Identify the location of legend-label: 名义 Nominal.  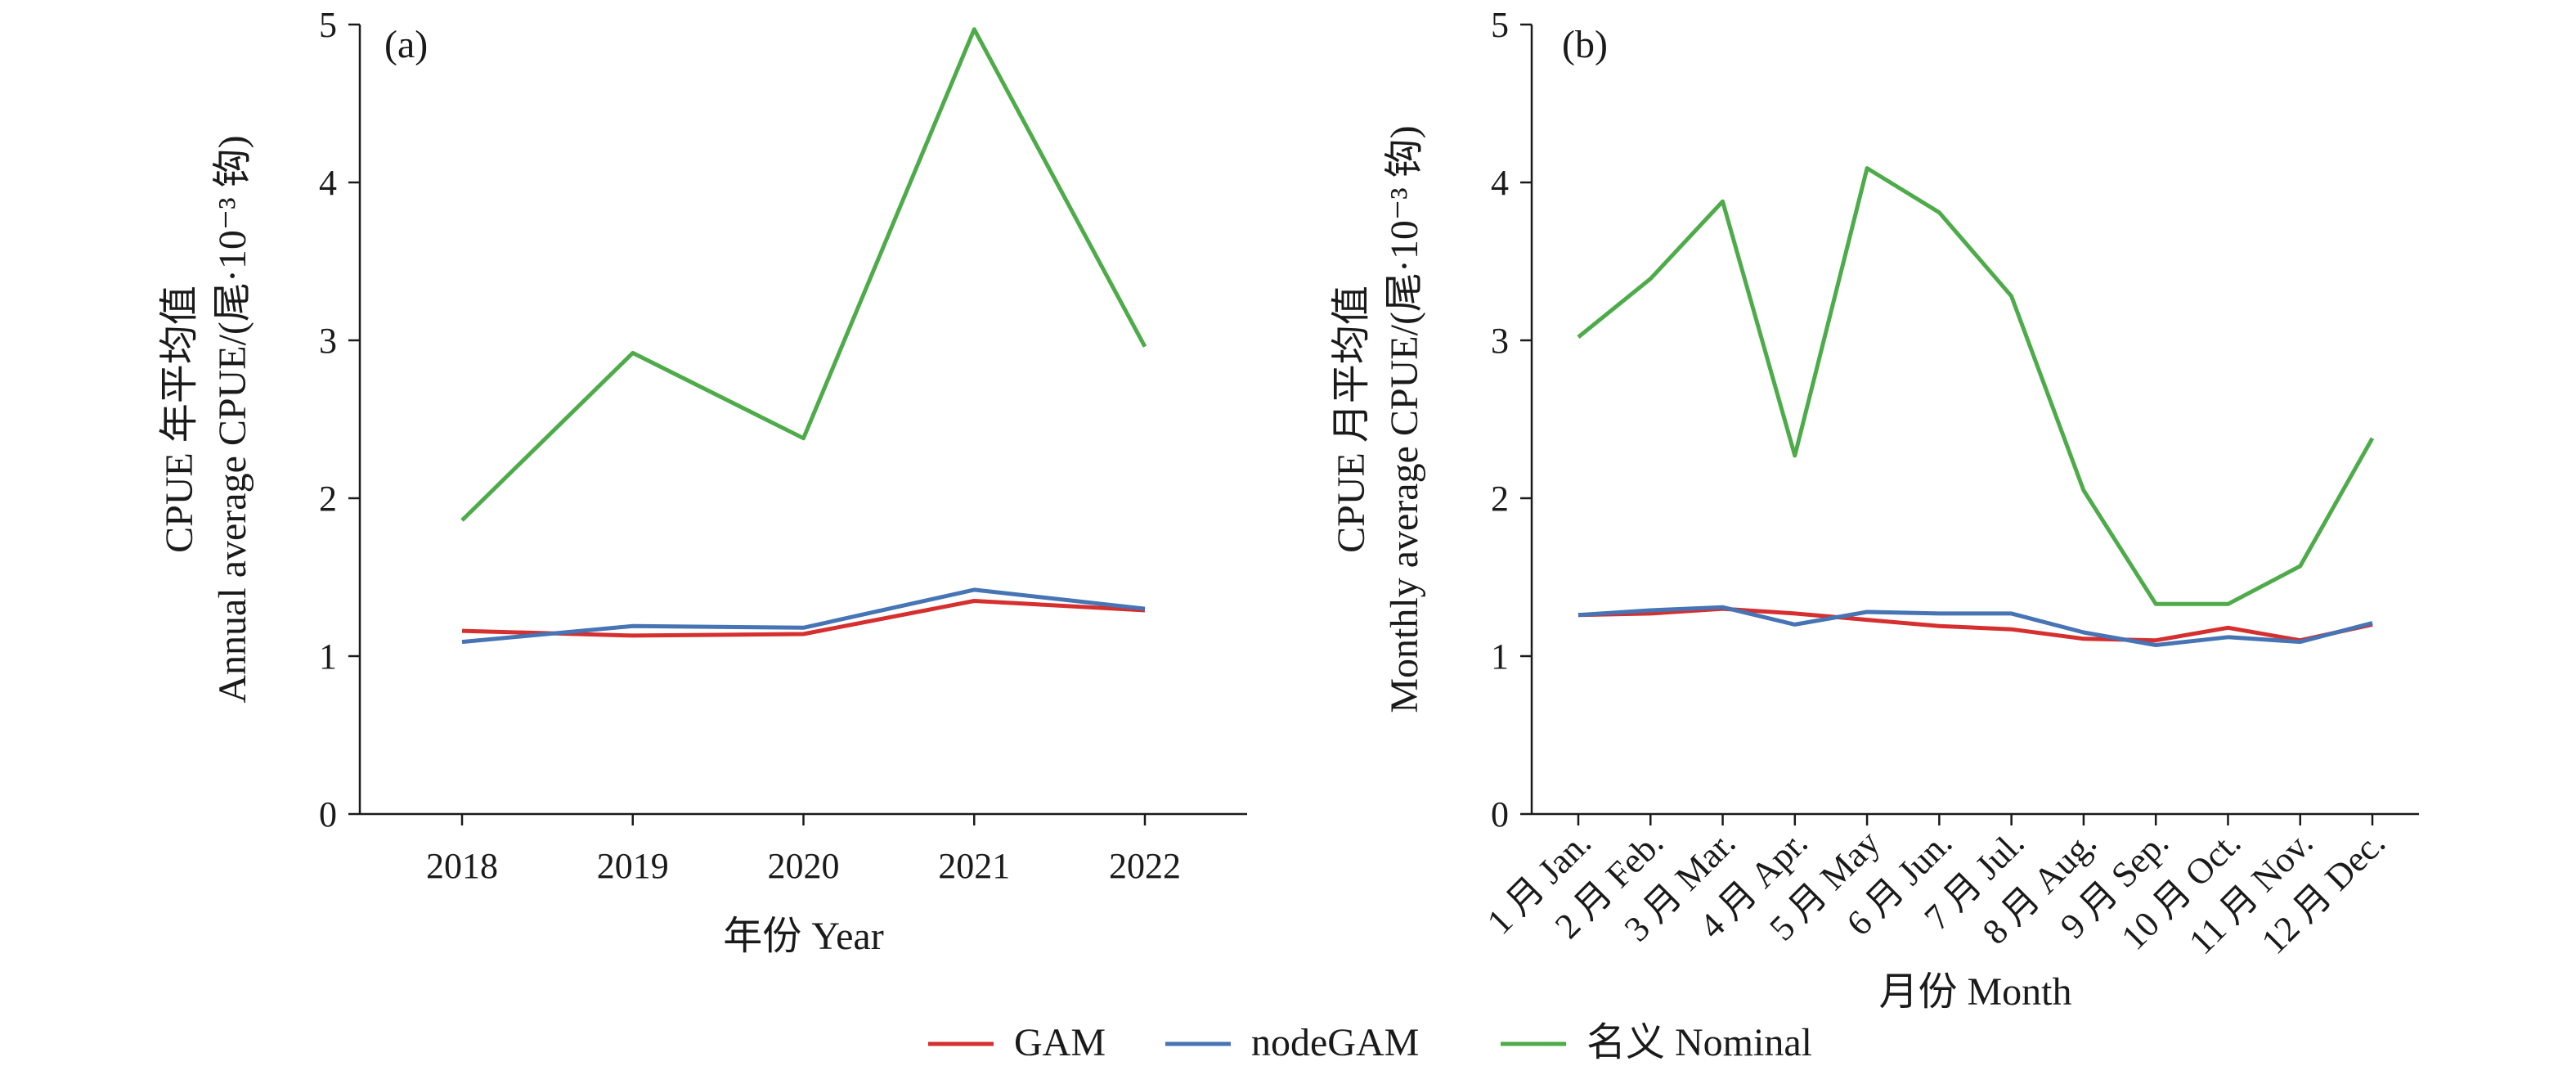
(1699, 1042).